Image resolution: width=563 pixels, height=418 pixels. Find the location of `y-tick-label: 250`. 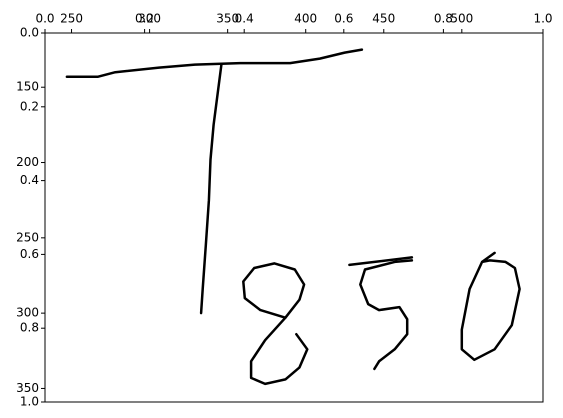

y-tick-label: 250 is located at coordinates (27, 237).